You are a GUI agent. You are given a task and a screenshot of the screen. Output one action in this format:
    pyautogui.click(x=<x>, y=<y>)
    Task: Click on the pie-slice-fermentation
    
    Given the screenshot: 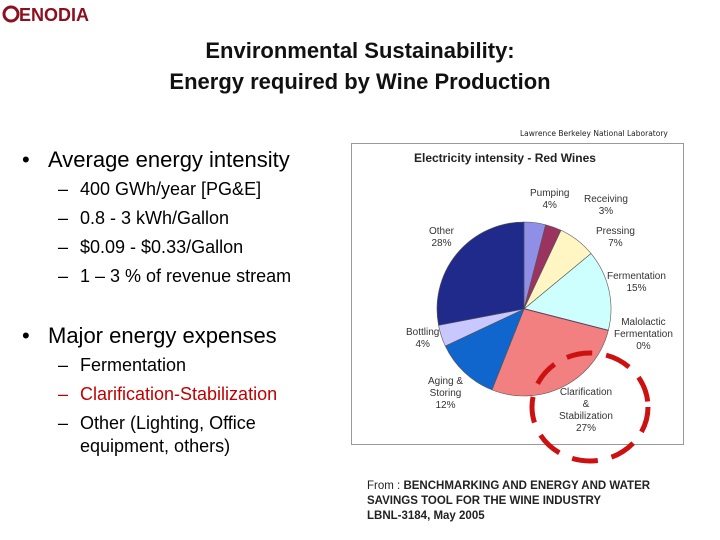 What is the action you would take?
    pyautogui.click(x=567, y=292)
    